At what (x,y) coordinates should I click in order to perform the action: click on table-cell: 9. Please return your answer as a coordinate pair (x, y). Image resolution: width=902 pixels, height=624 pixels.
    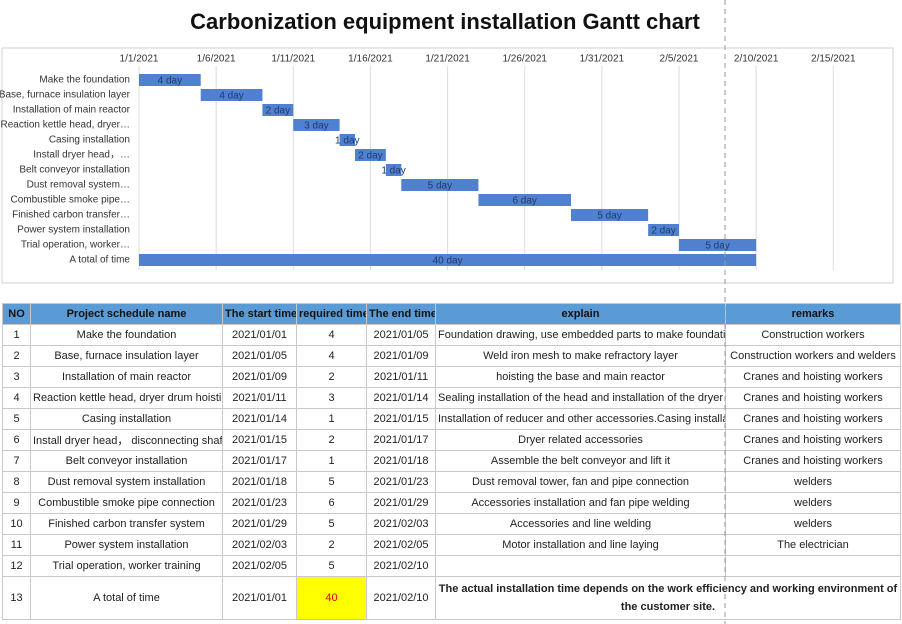
    Looking at the image, I should click on (16, 503).